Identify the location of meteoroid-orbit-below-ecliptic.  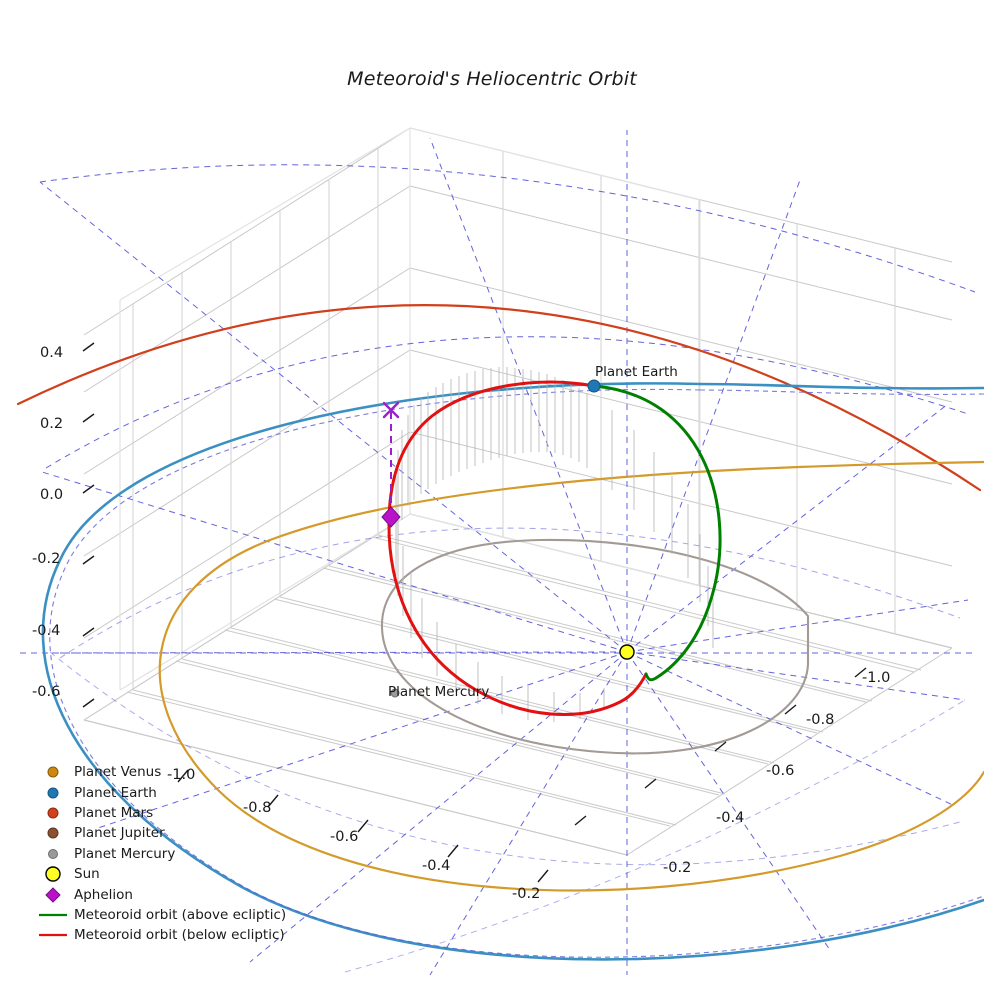
(517, 548).